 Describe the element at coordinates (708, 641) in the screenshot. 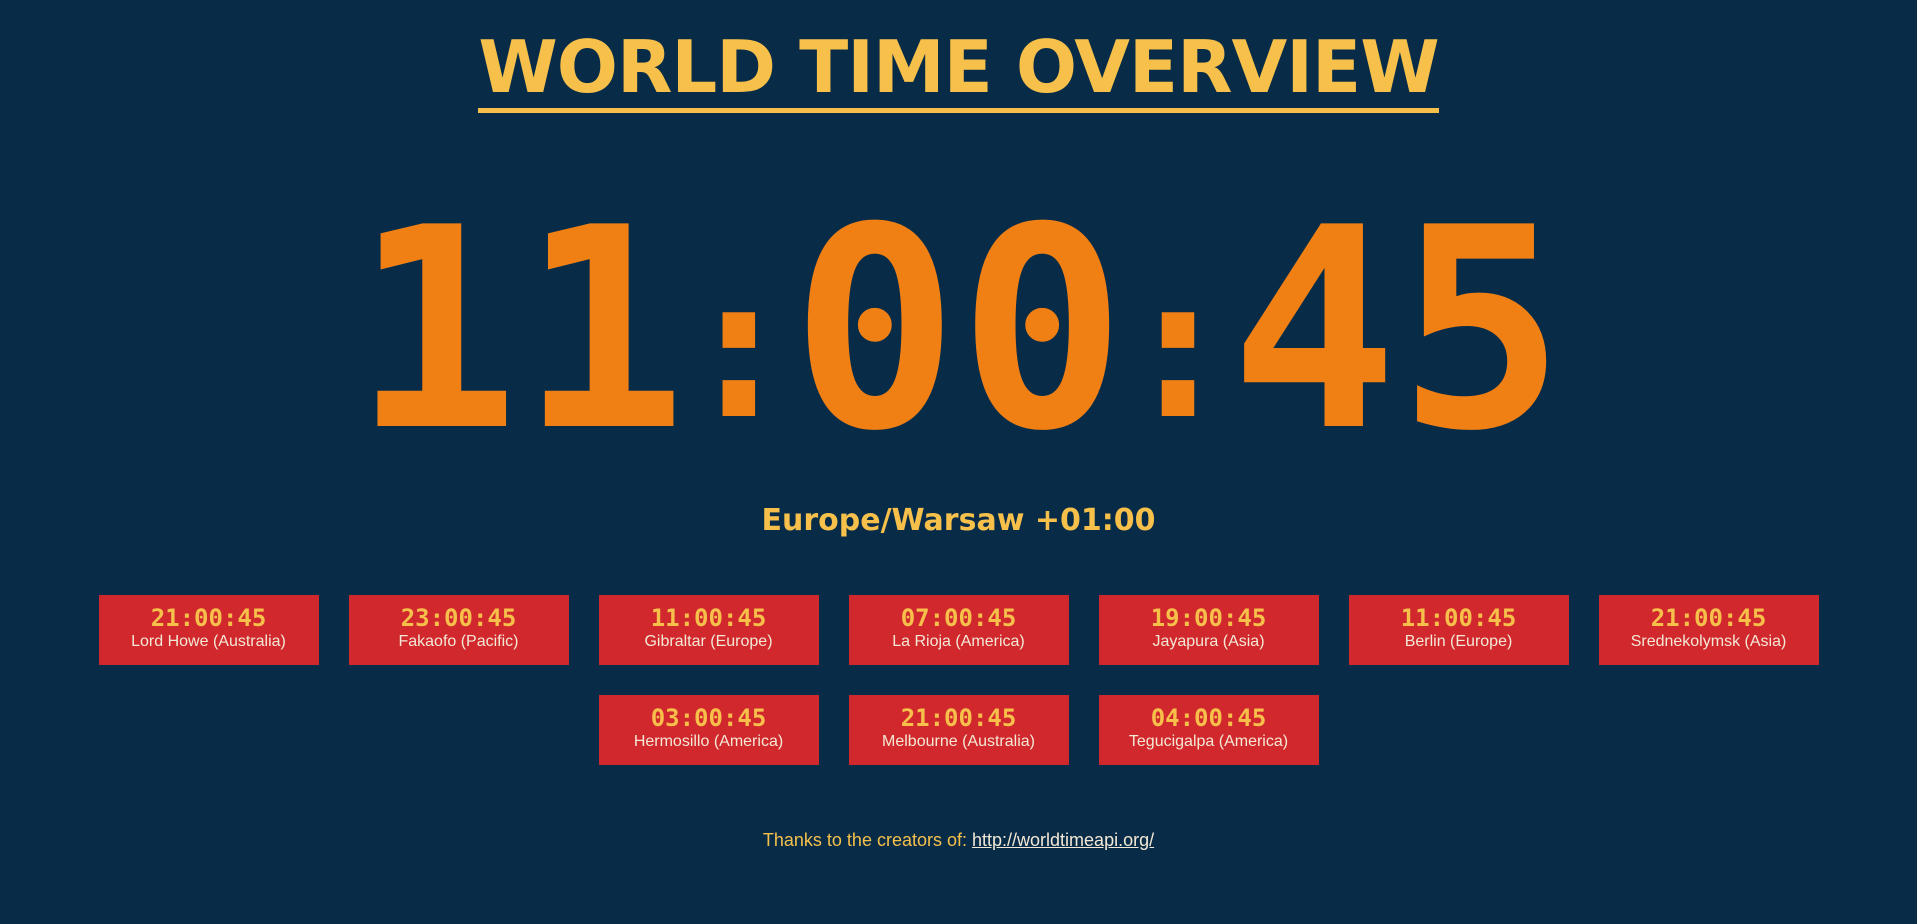

I see `timezone-card-name: Gibraltar (Europe)` at that location.